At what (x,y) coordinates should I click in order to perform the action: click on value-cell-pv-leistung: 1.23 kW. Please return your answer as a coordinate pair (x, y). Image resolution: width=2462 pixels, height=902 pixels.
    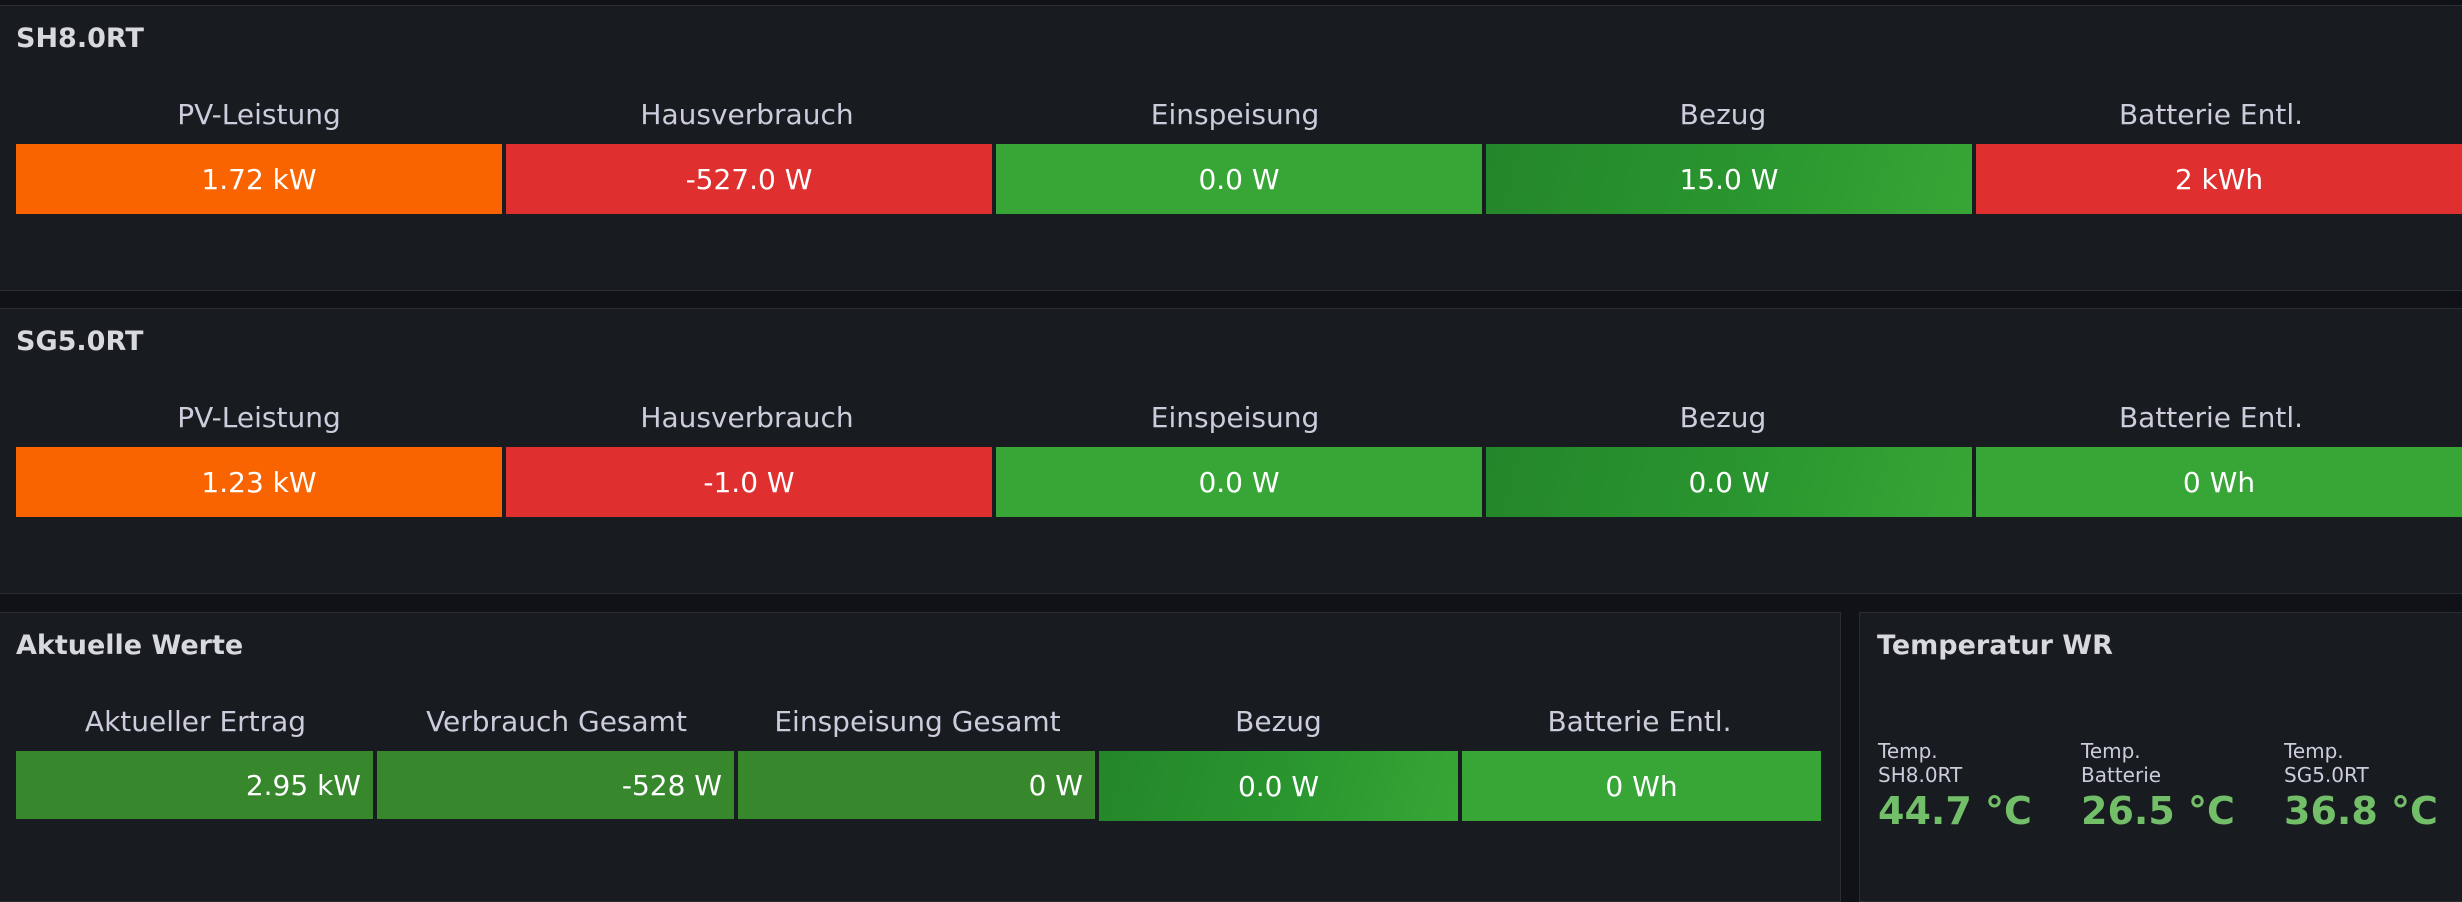
    Looking at the image, I should click on (259, 482).